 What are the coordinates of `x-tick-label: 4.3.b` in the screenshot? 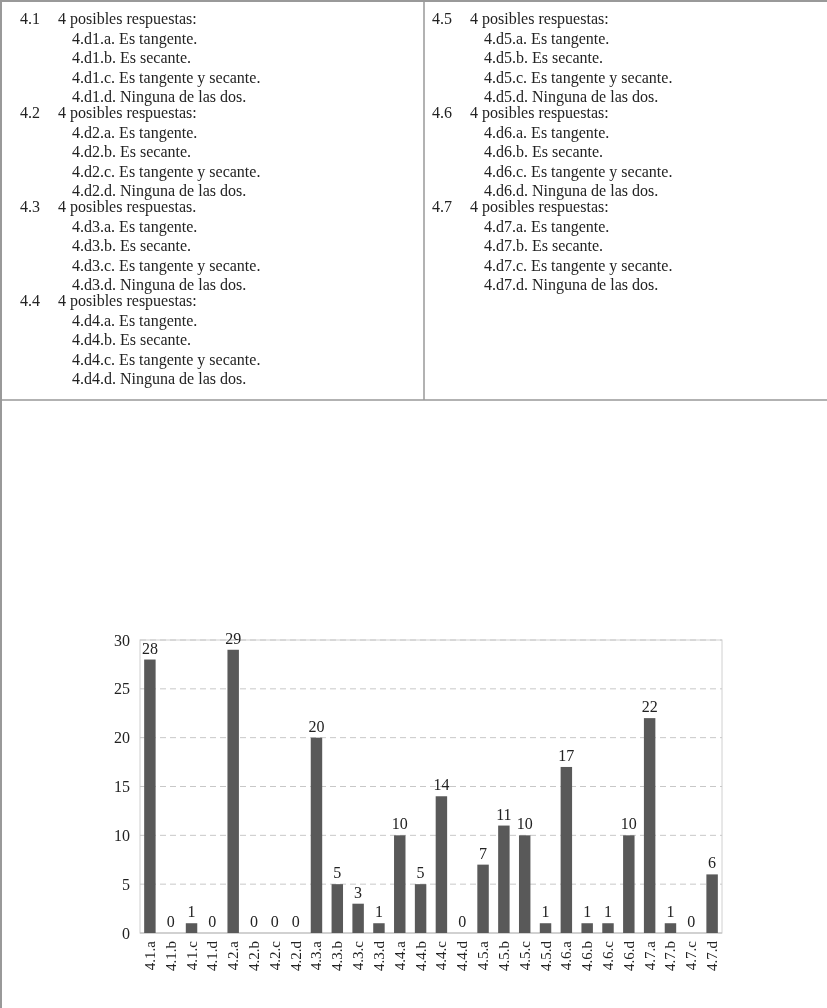 It's located at (337, 956).